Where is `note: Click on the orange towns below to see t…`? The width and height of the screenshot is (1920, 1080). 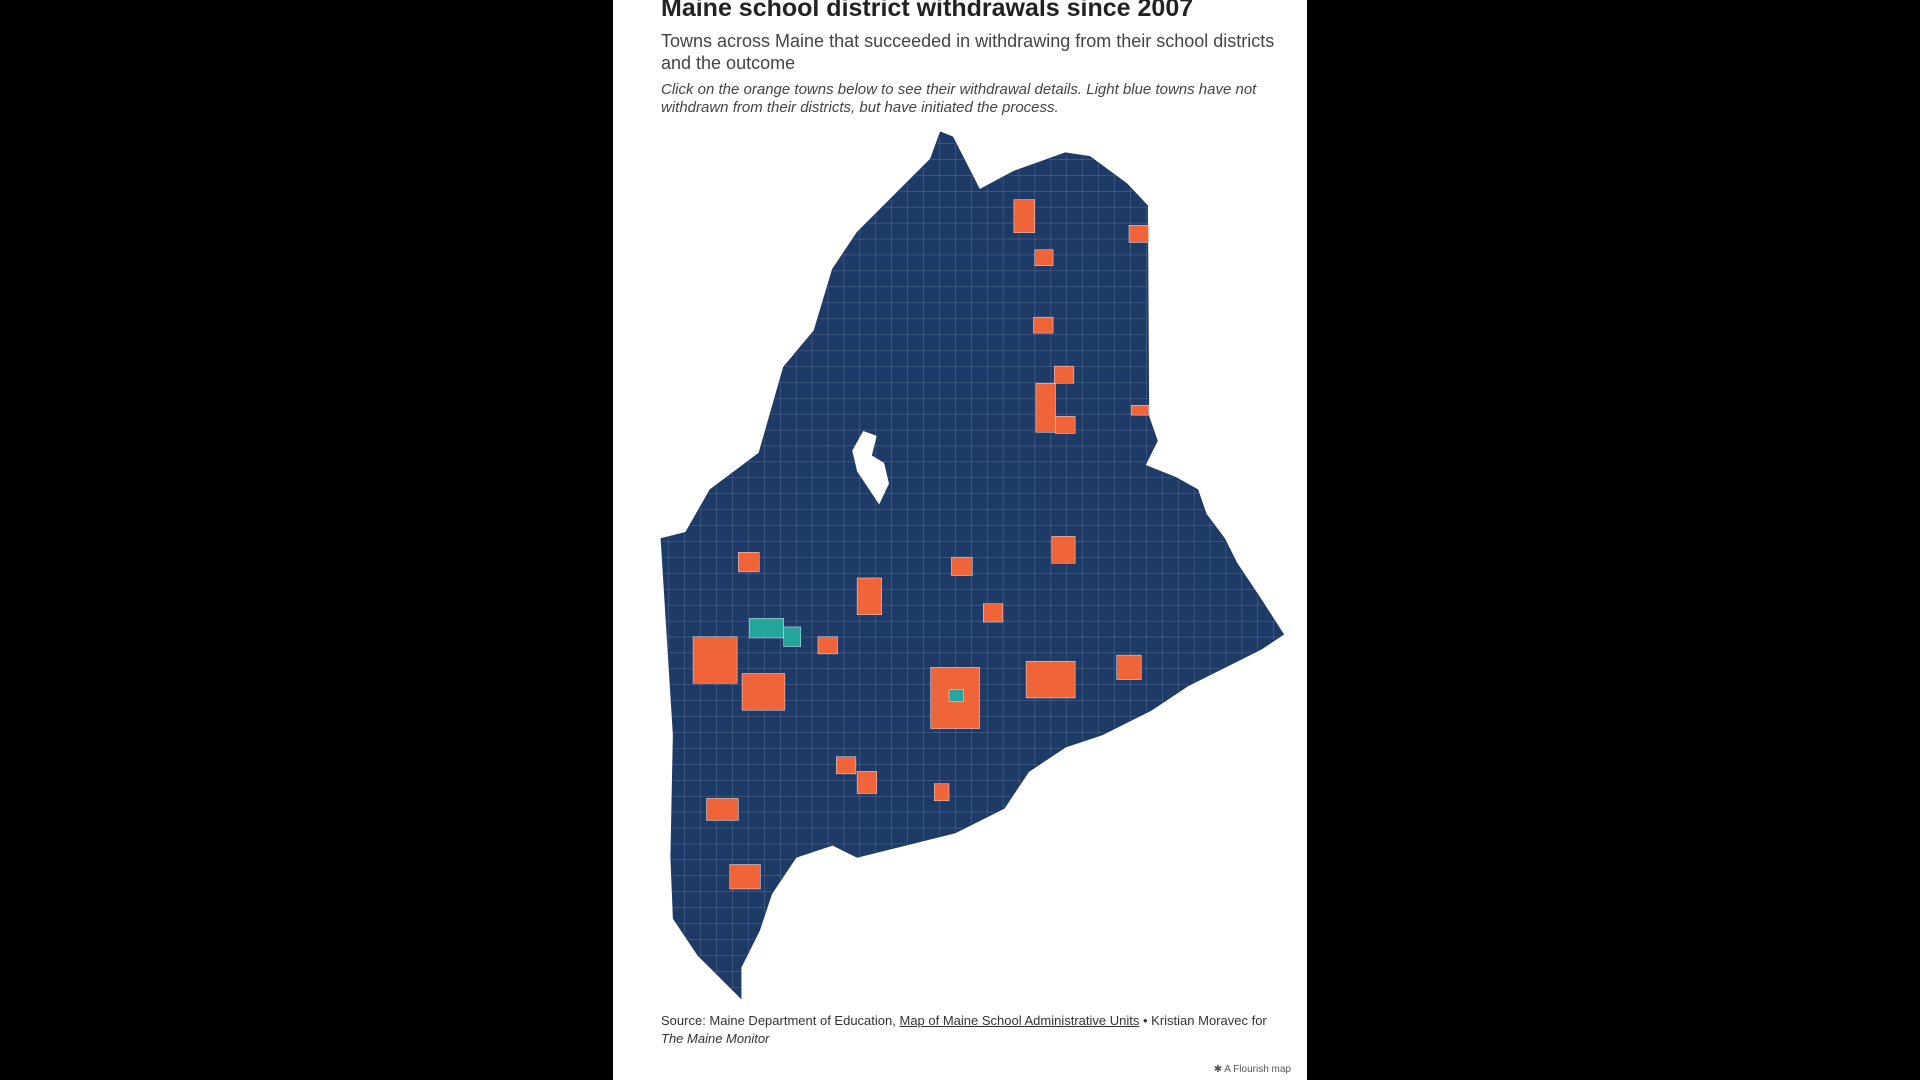 note: Click on the orange towns below to see t… is located at coordinates (959, 98).